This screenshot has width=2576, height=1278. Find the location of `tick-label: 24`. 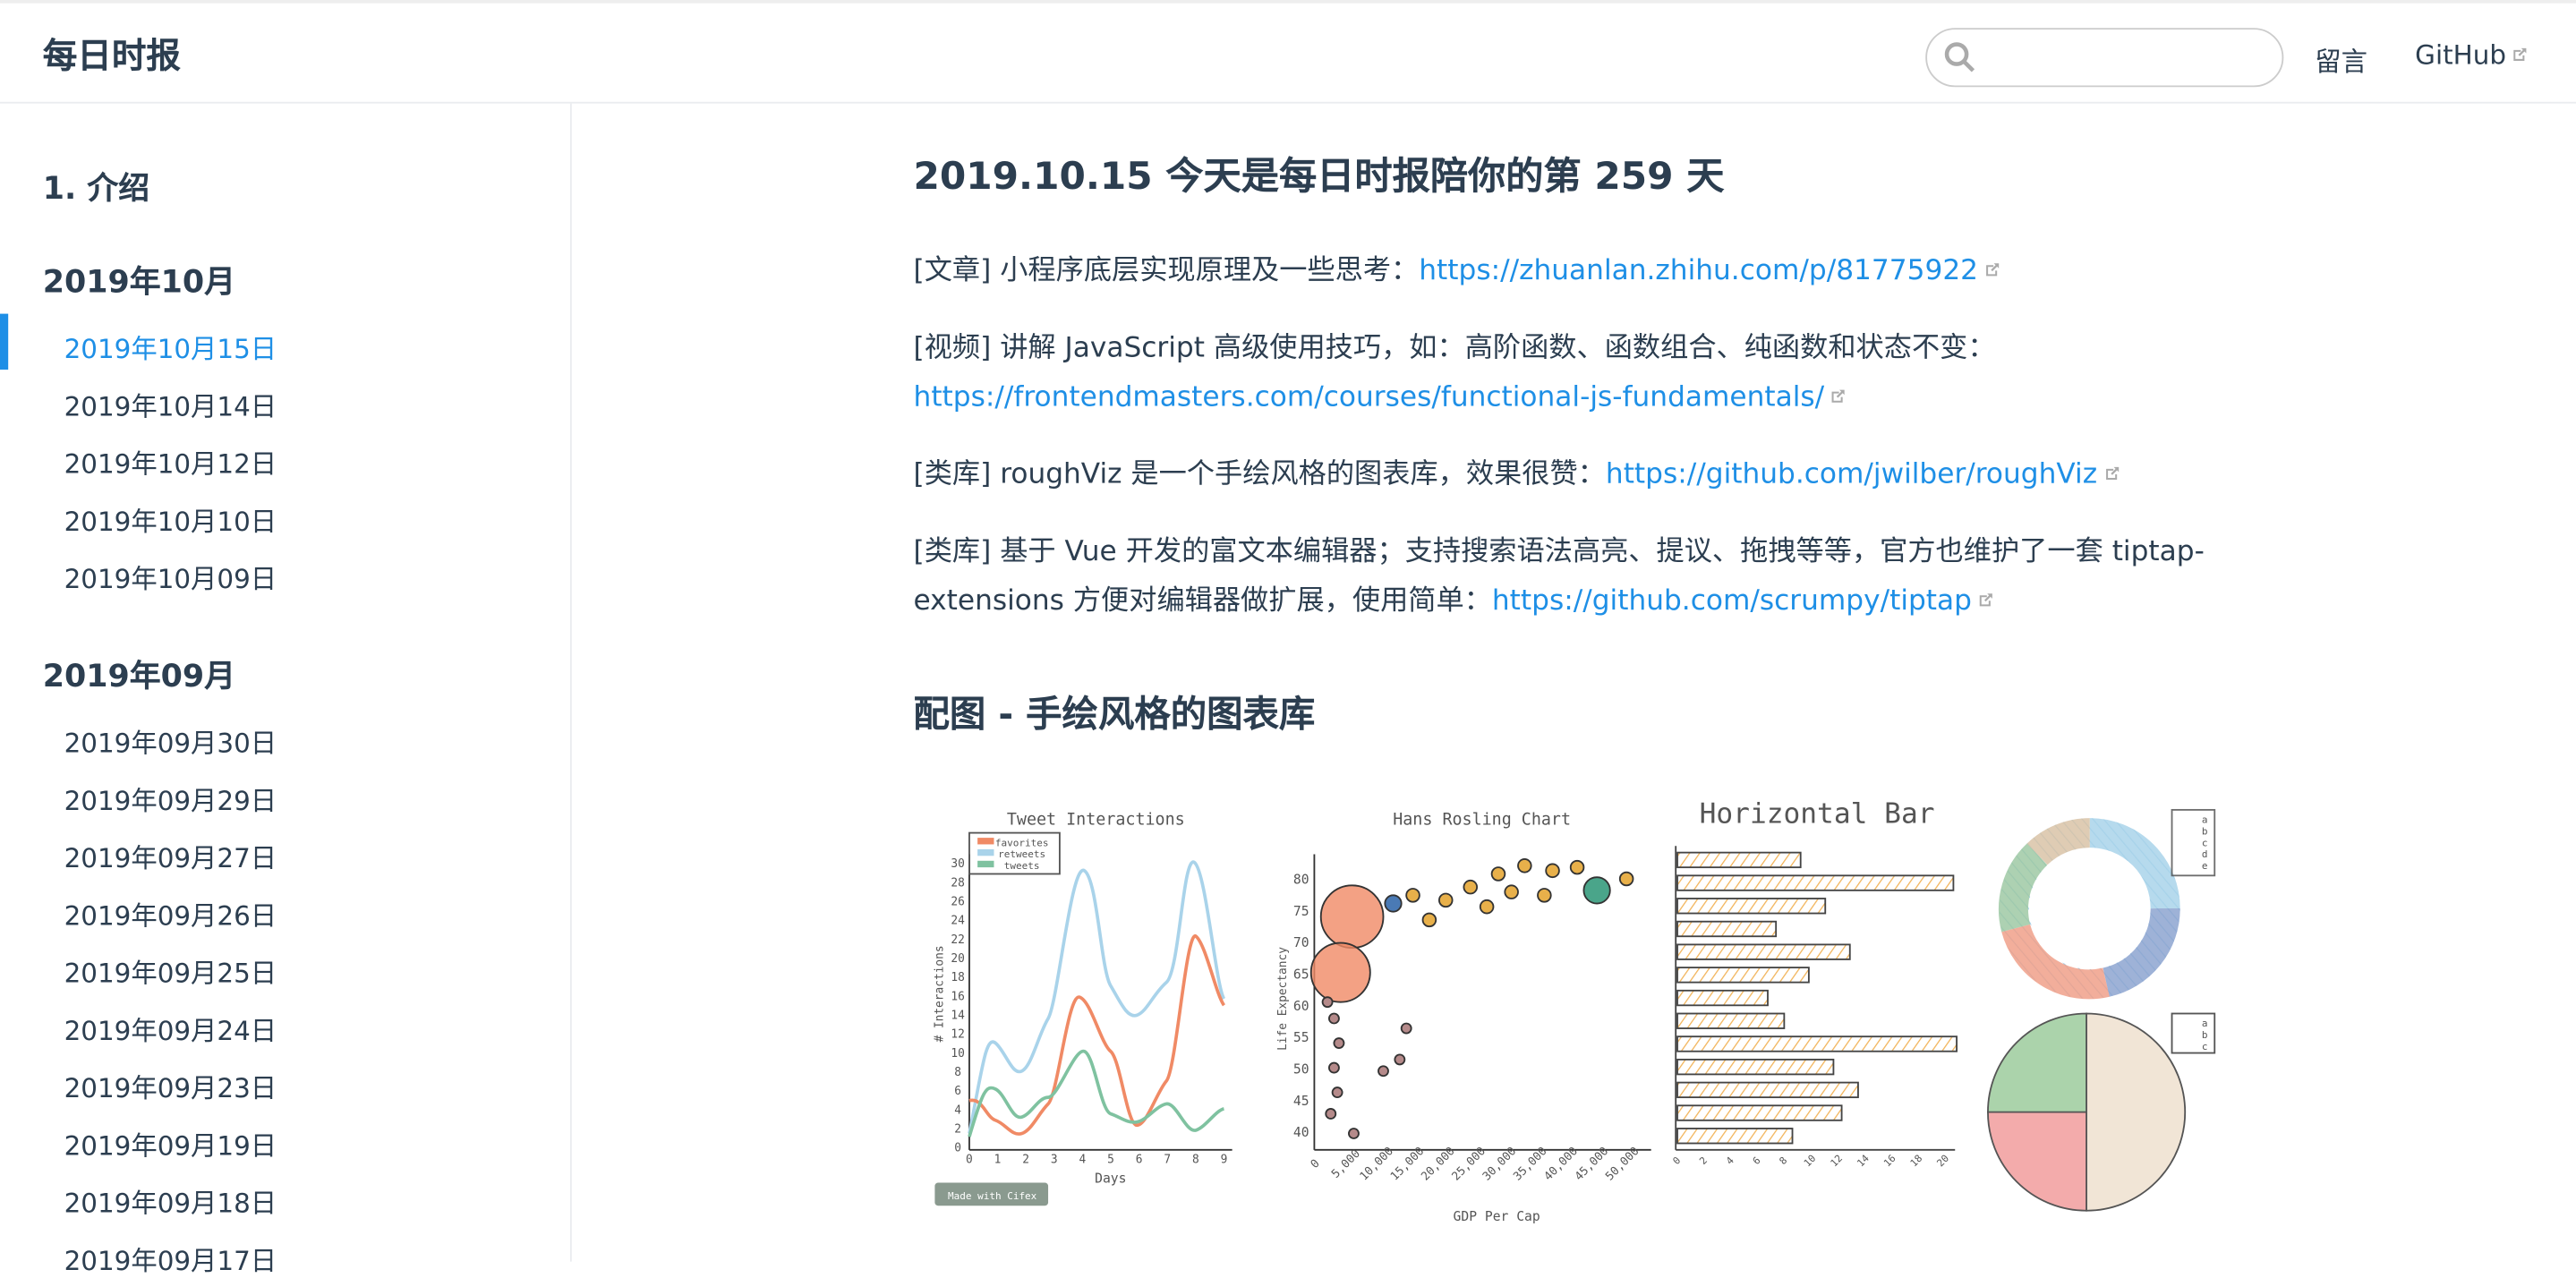

tick-label: 24 is located at coordinates (958, 921).